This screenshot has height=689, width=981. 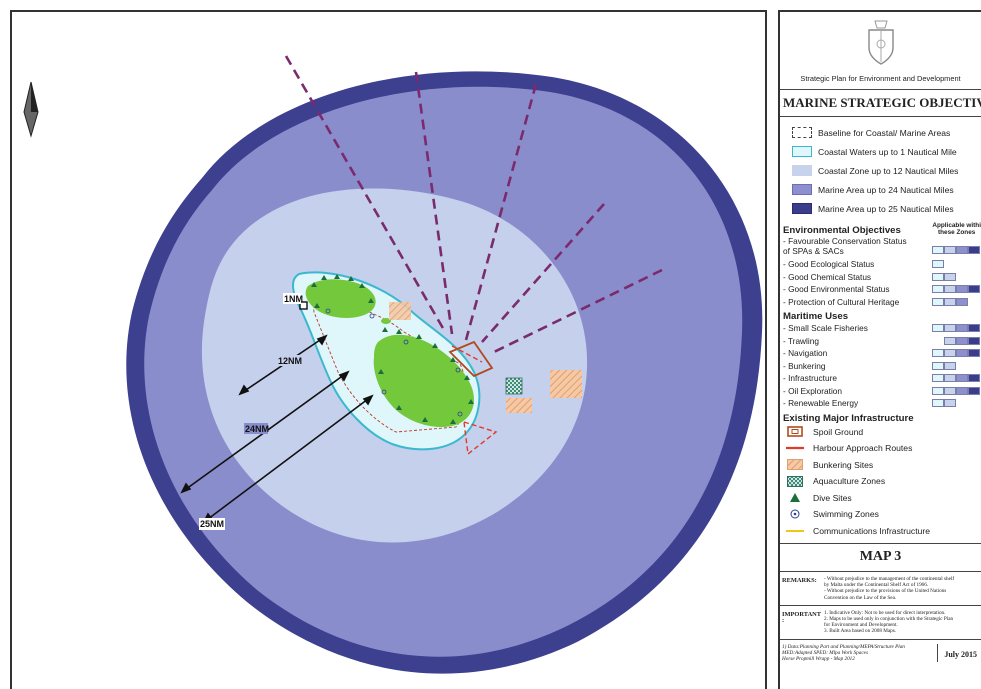 I want to click on maritime-use-label: - Small Scale Fisheries, so click(x=825, y=328).